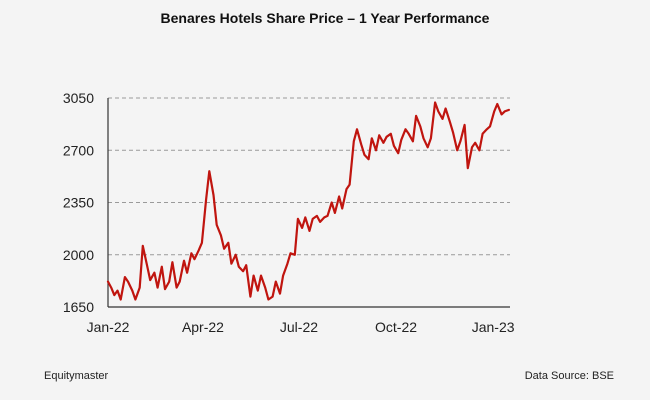  I want to click on brand-label: Equitymaster, so click(76, 376).